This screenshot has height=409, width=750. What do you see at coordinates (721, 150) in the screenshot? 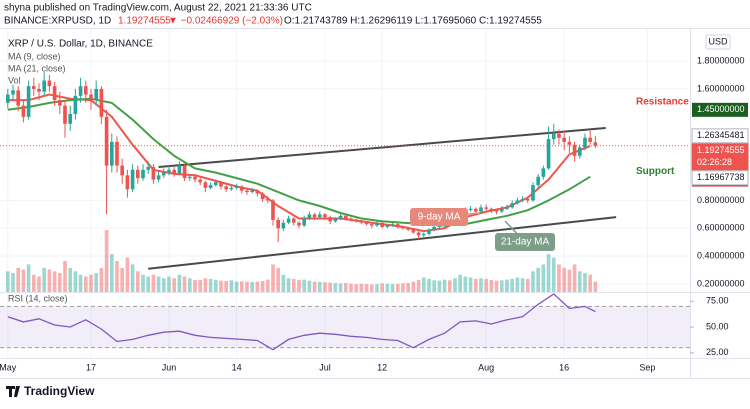
I see `price-marker-label: 1.19274555` at bounding box center [721, 150].